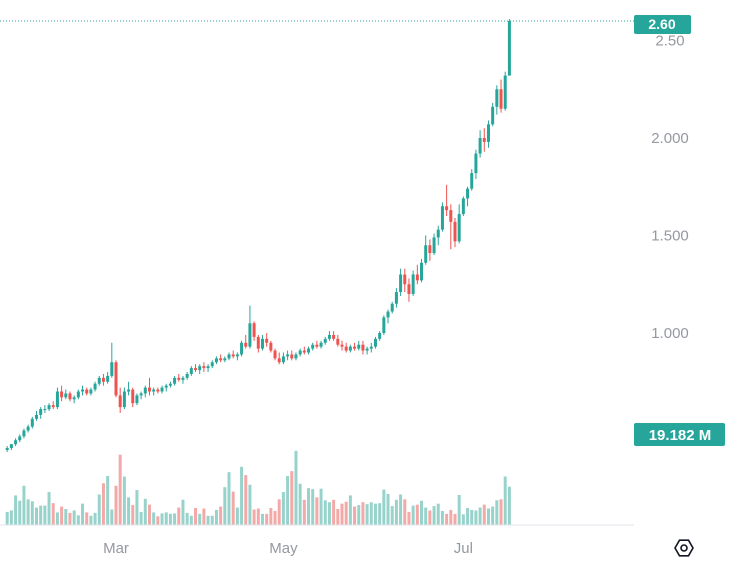 The image size is (730, 568). I want to click on time-axis: Mar May Jul, so click(288, 548).